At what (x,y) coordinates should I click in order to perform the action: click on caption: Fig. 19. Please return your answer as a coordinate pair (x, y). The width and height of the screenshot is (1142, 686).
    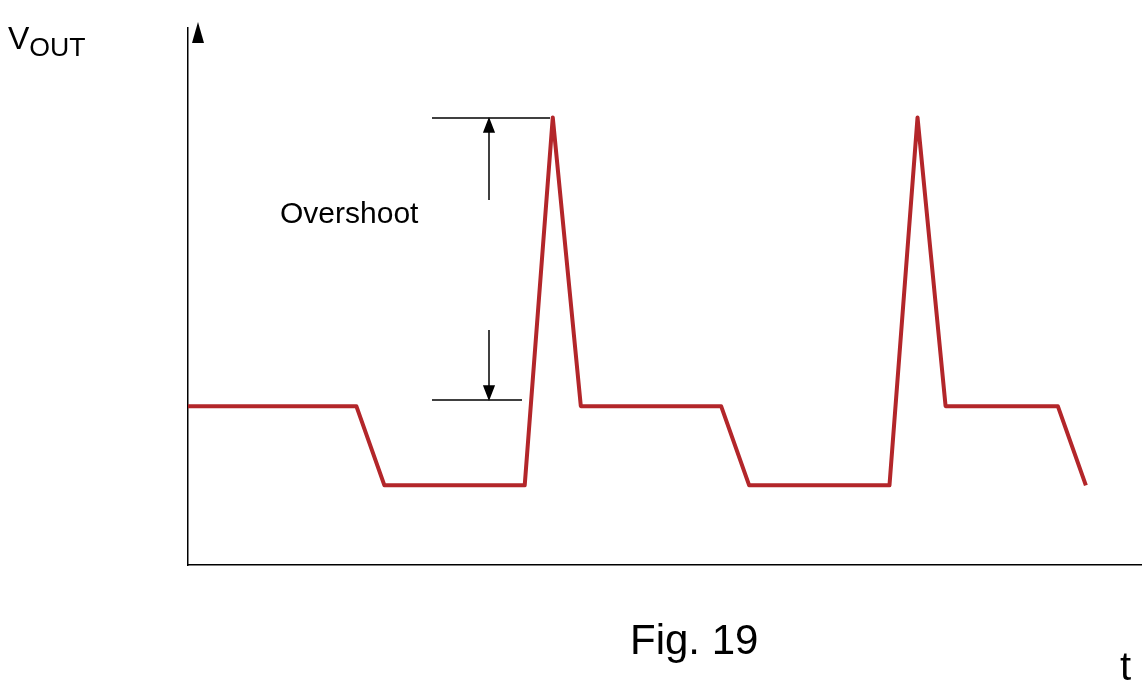
    Looking at the image, I should click on (694, 640).